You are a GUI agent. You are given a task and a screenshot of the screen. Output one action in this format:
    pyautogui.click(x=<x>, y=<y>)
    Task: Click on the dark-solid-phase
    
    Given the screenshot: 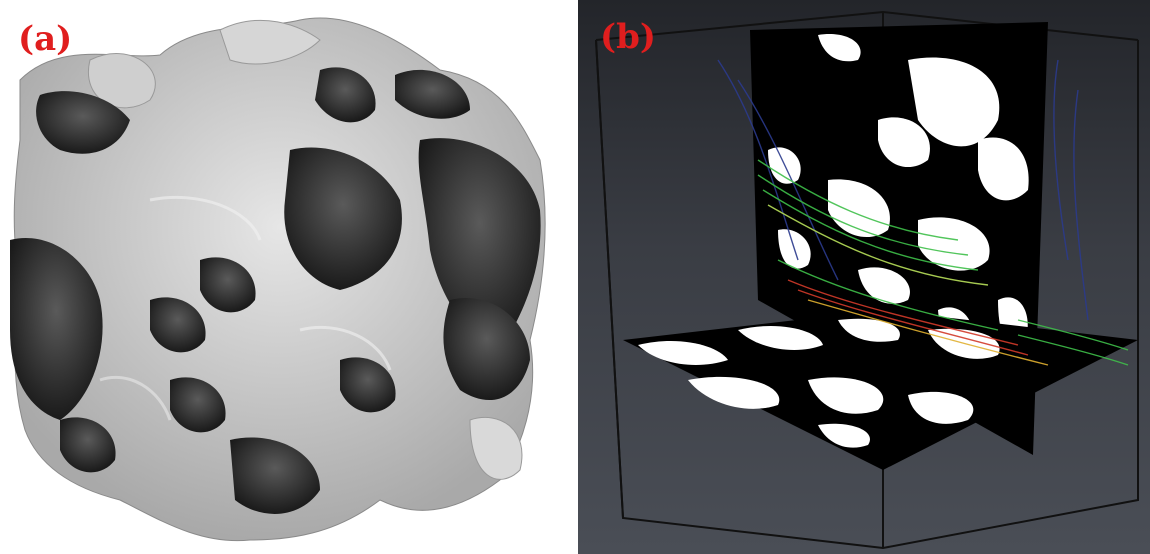 What is the action you would take?
    pyautogui.click(x=83, y=122)
    